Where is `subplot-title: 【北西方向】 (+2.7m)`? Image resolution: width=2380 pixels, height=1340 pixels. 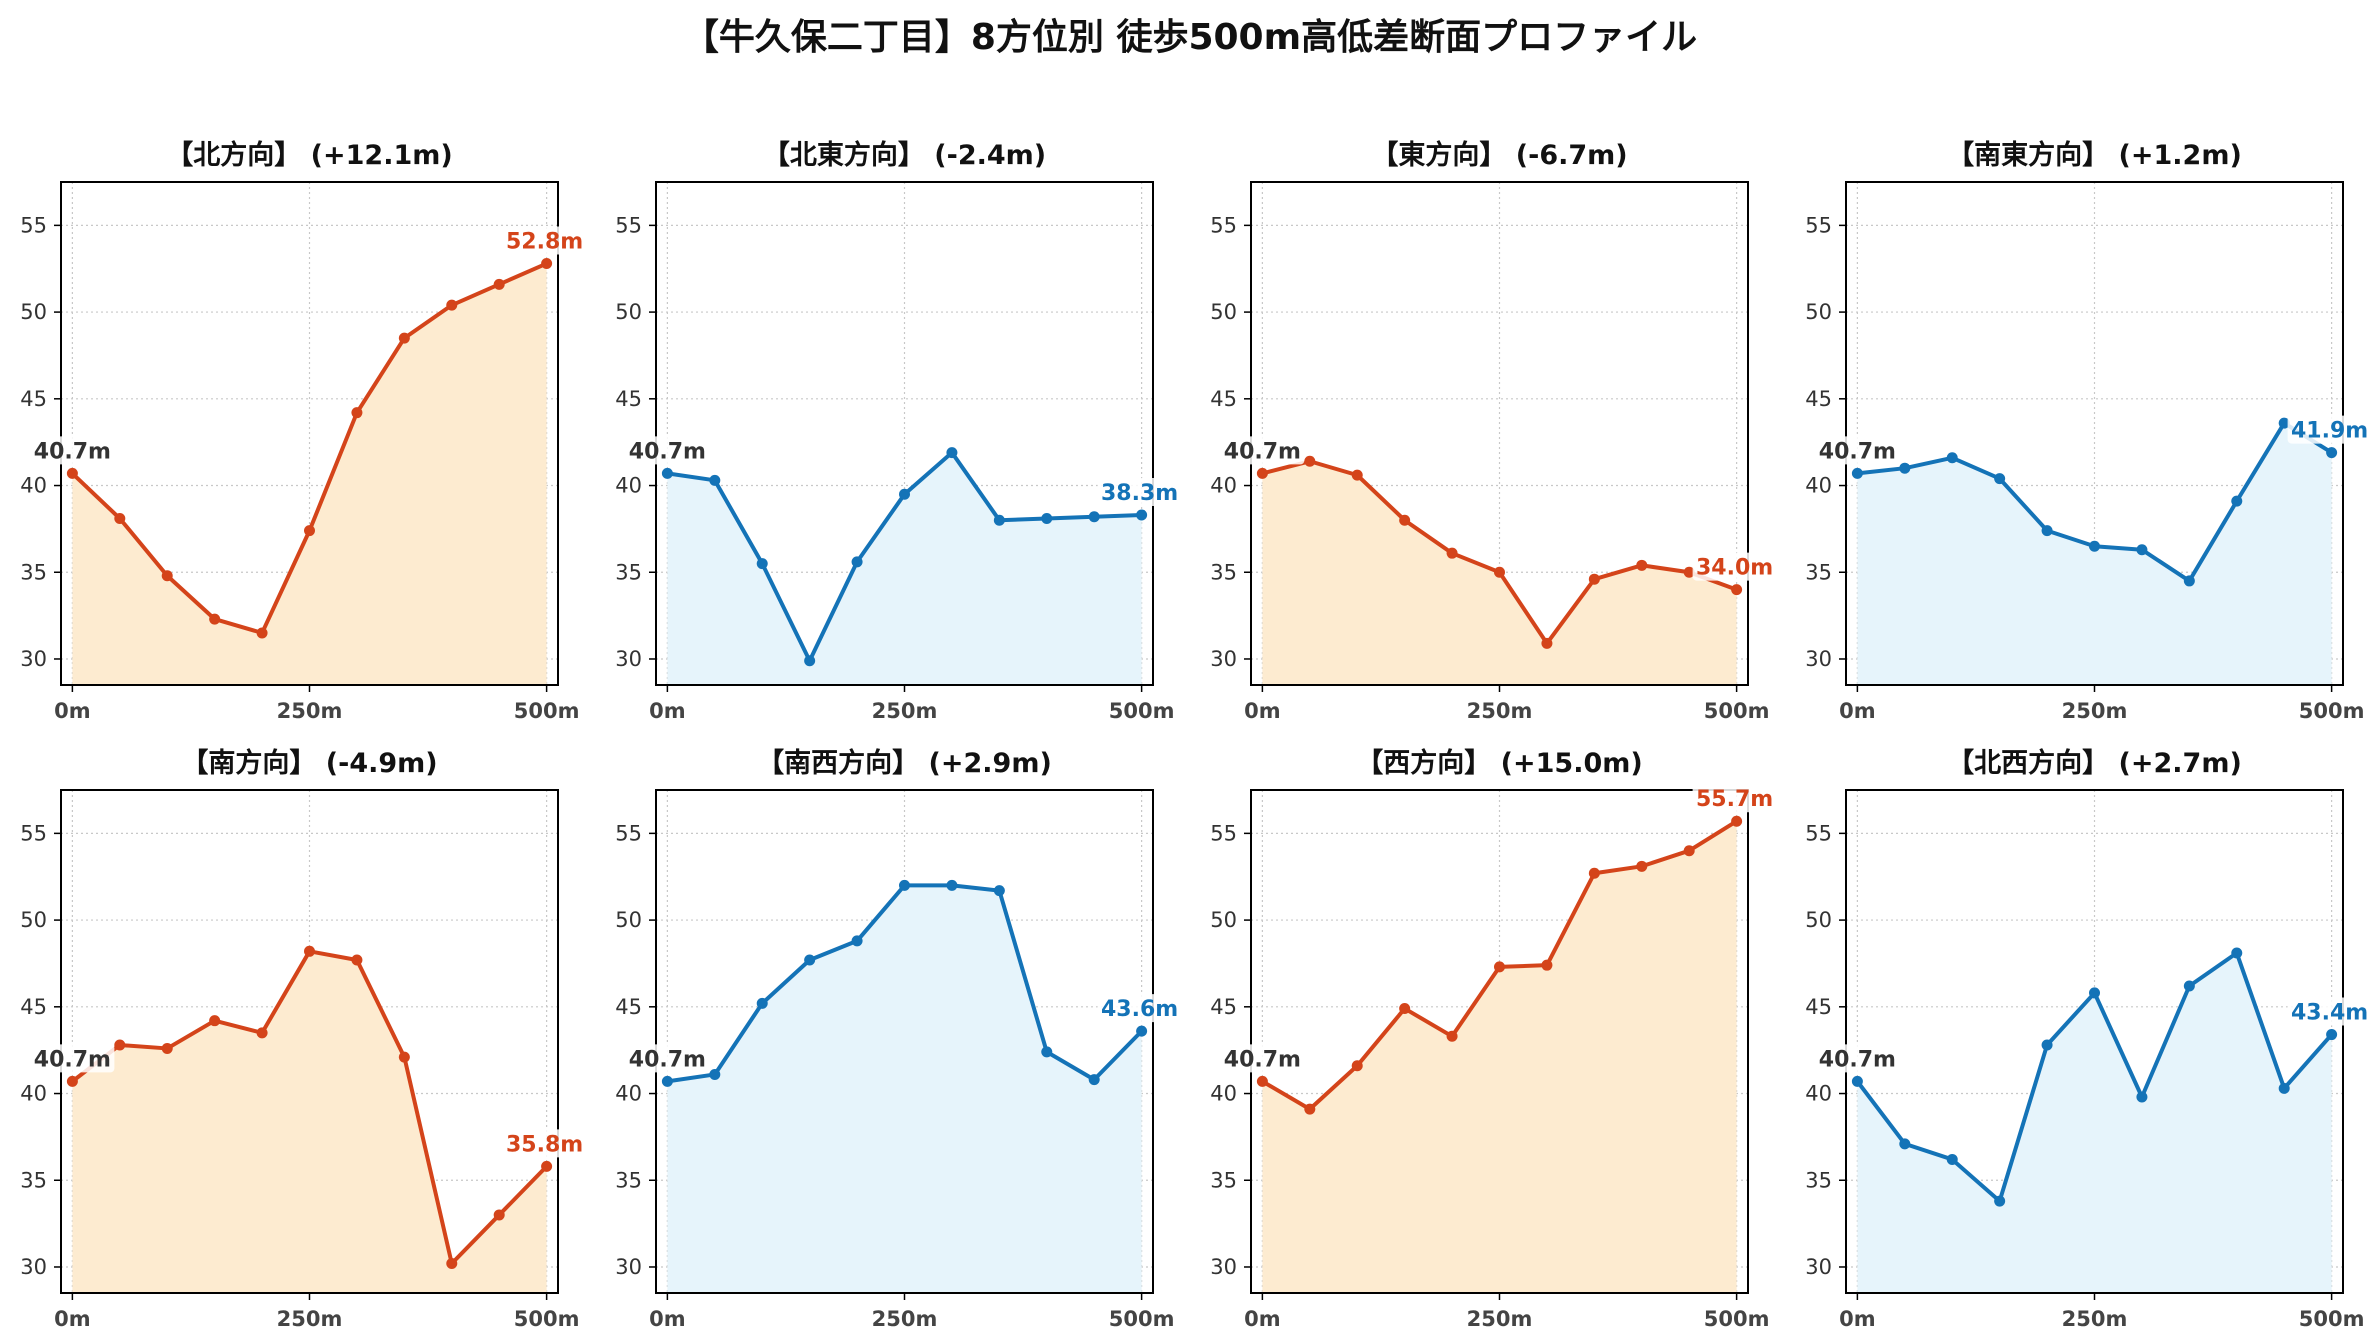 subplot-title: 【北西方向】 (+2.7m) is located at coordinates (2094, 763).